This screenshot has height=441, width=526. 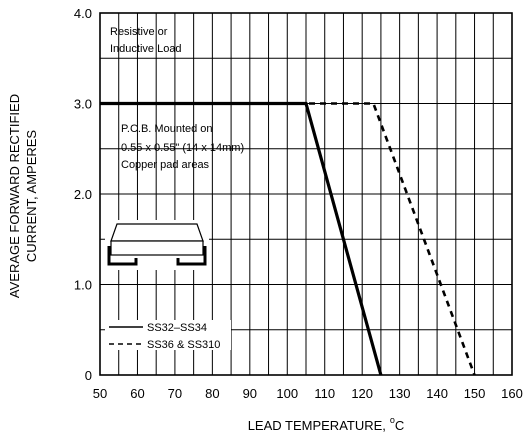 I want to click on x-tick-label: 140, so click(x=437, y=393).